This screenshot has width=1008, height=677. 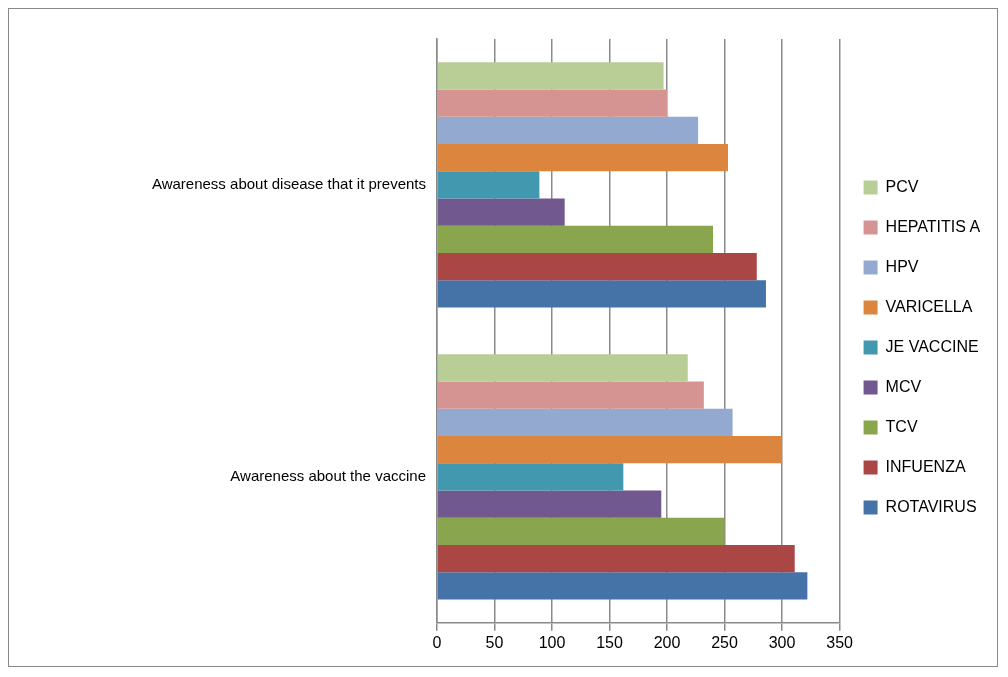 What do you see at coordinates (840, 642) in the screenshot?
I see `x-tick-label: 350` at bounding box center [840, 642].